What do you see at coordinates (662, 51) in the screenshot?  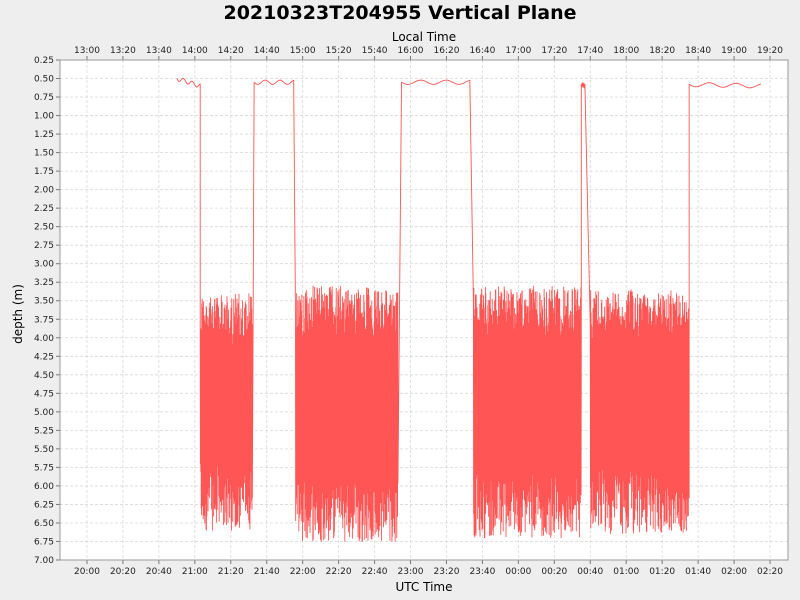 I see `x2-tick-label: 18:20` at bounding box center [662, 51].